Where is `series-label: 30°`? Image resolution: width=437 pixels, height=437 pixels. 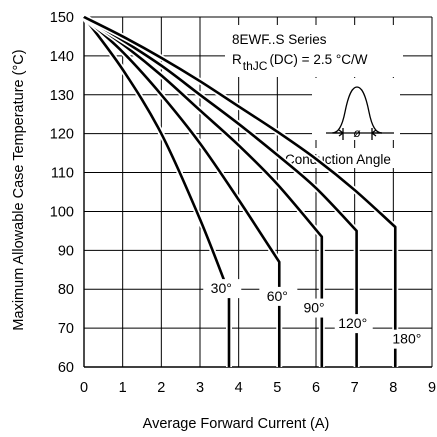
series-label: 30° is located at coordinates (221, 288).